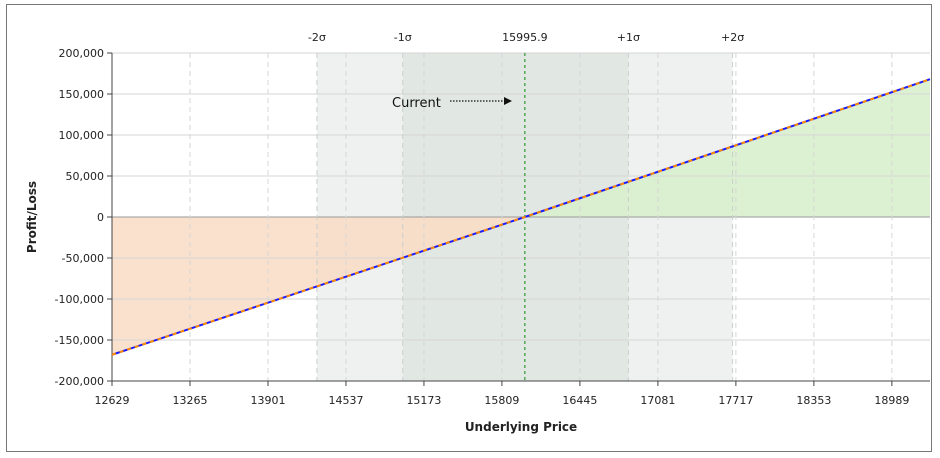 The image size is (940, 458). Describe the element at coordinates (82, 53) in the screenshot. I see `y-tick-label: 200,000` at that location.